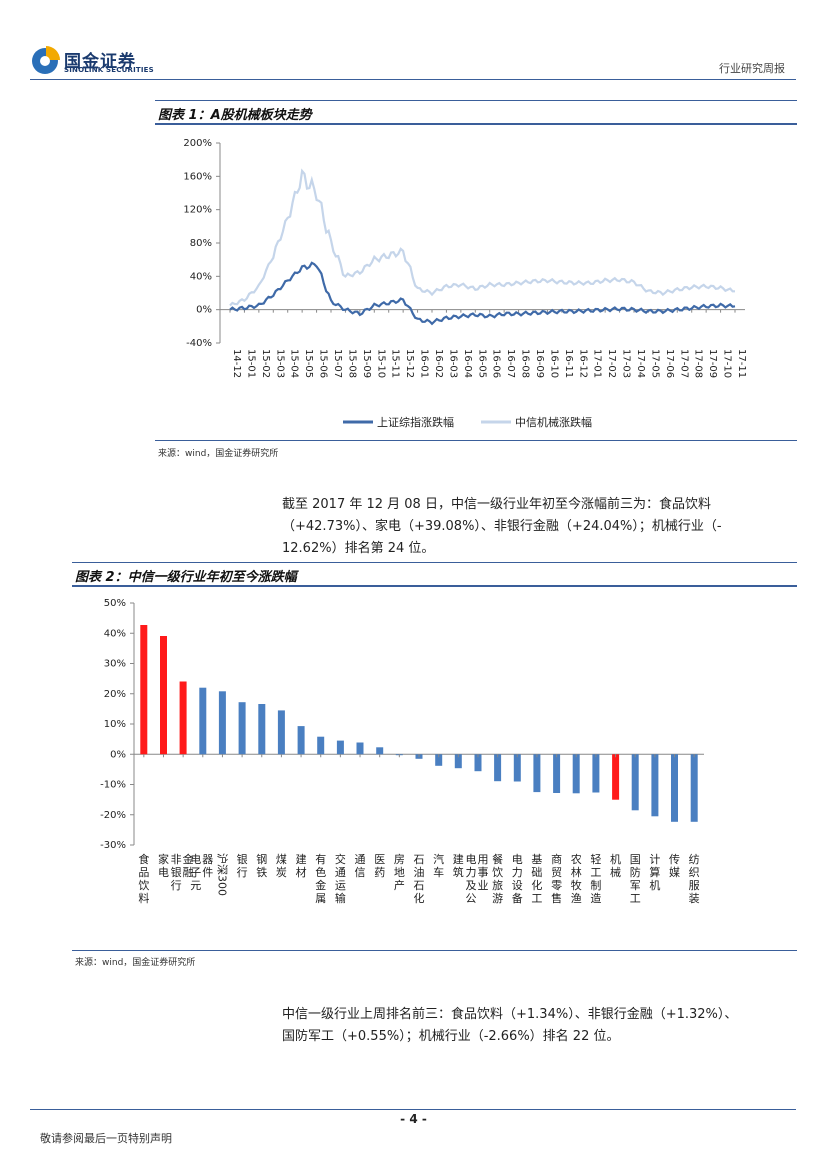 This screenshot has height=1170, width=827. I want to click on x-tick-char: 农, so click(576, 859).